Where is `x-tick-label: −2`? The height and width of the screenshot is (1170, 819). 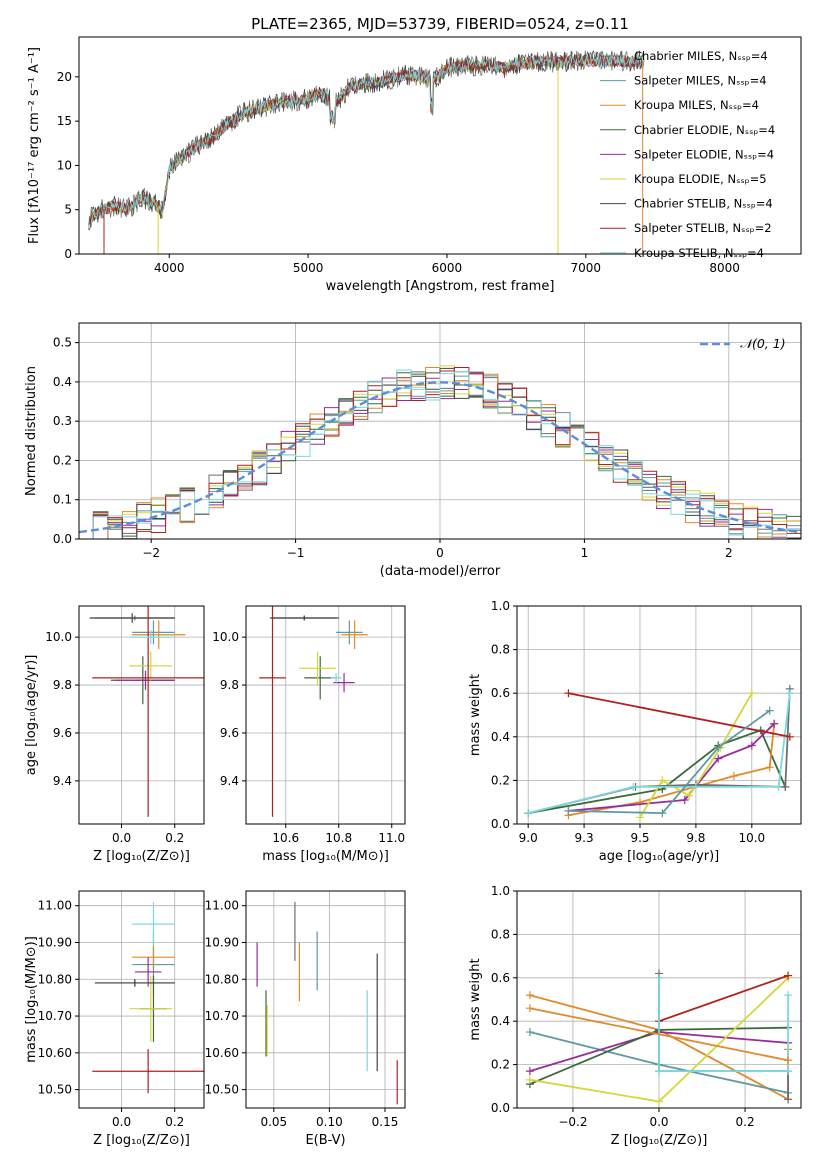 x-tick-label: −2 is located at coordinates (151, 553).